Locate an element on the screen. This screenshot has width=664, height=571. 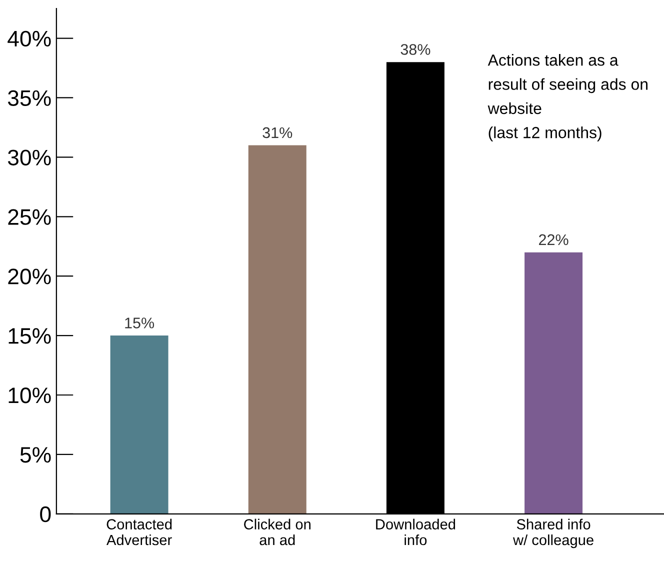
y-tick-label: 10% is located at coordinates (29, 396).